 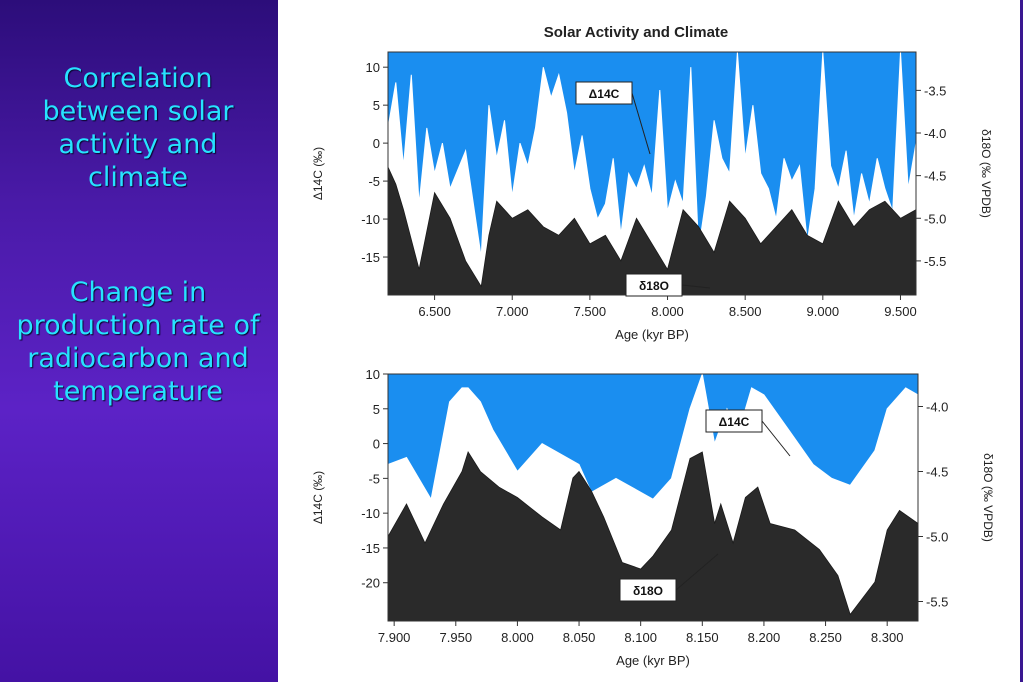 I want to click on x-tick-label: 8.500, so click(x=745, y=311).